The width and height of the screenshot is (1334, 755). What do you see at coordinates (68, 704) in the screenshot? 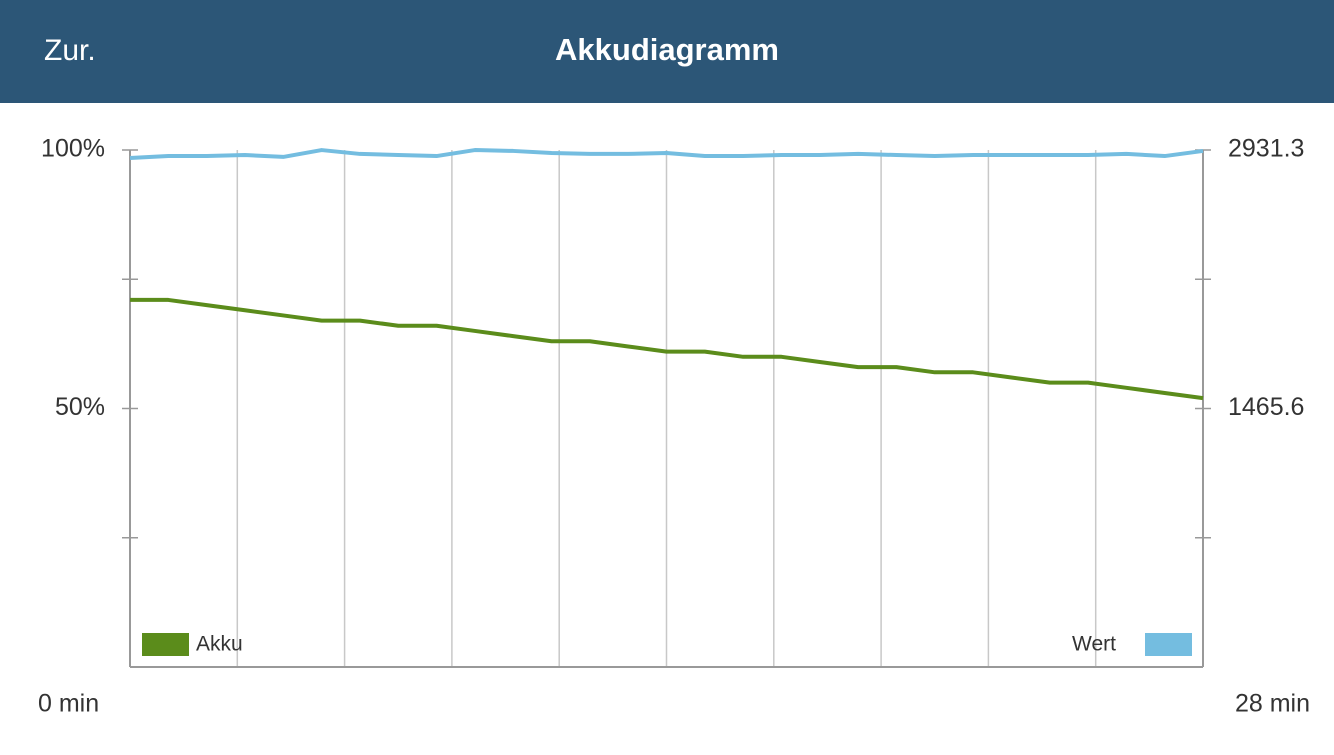
I see `x-tick-label: 0 min` at bounding box center [68, 704].